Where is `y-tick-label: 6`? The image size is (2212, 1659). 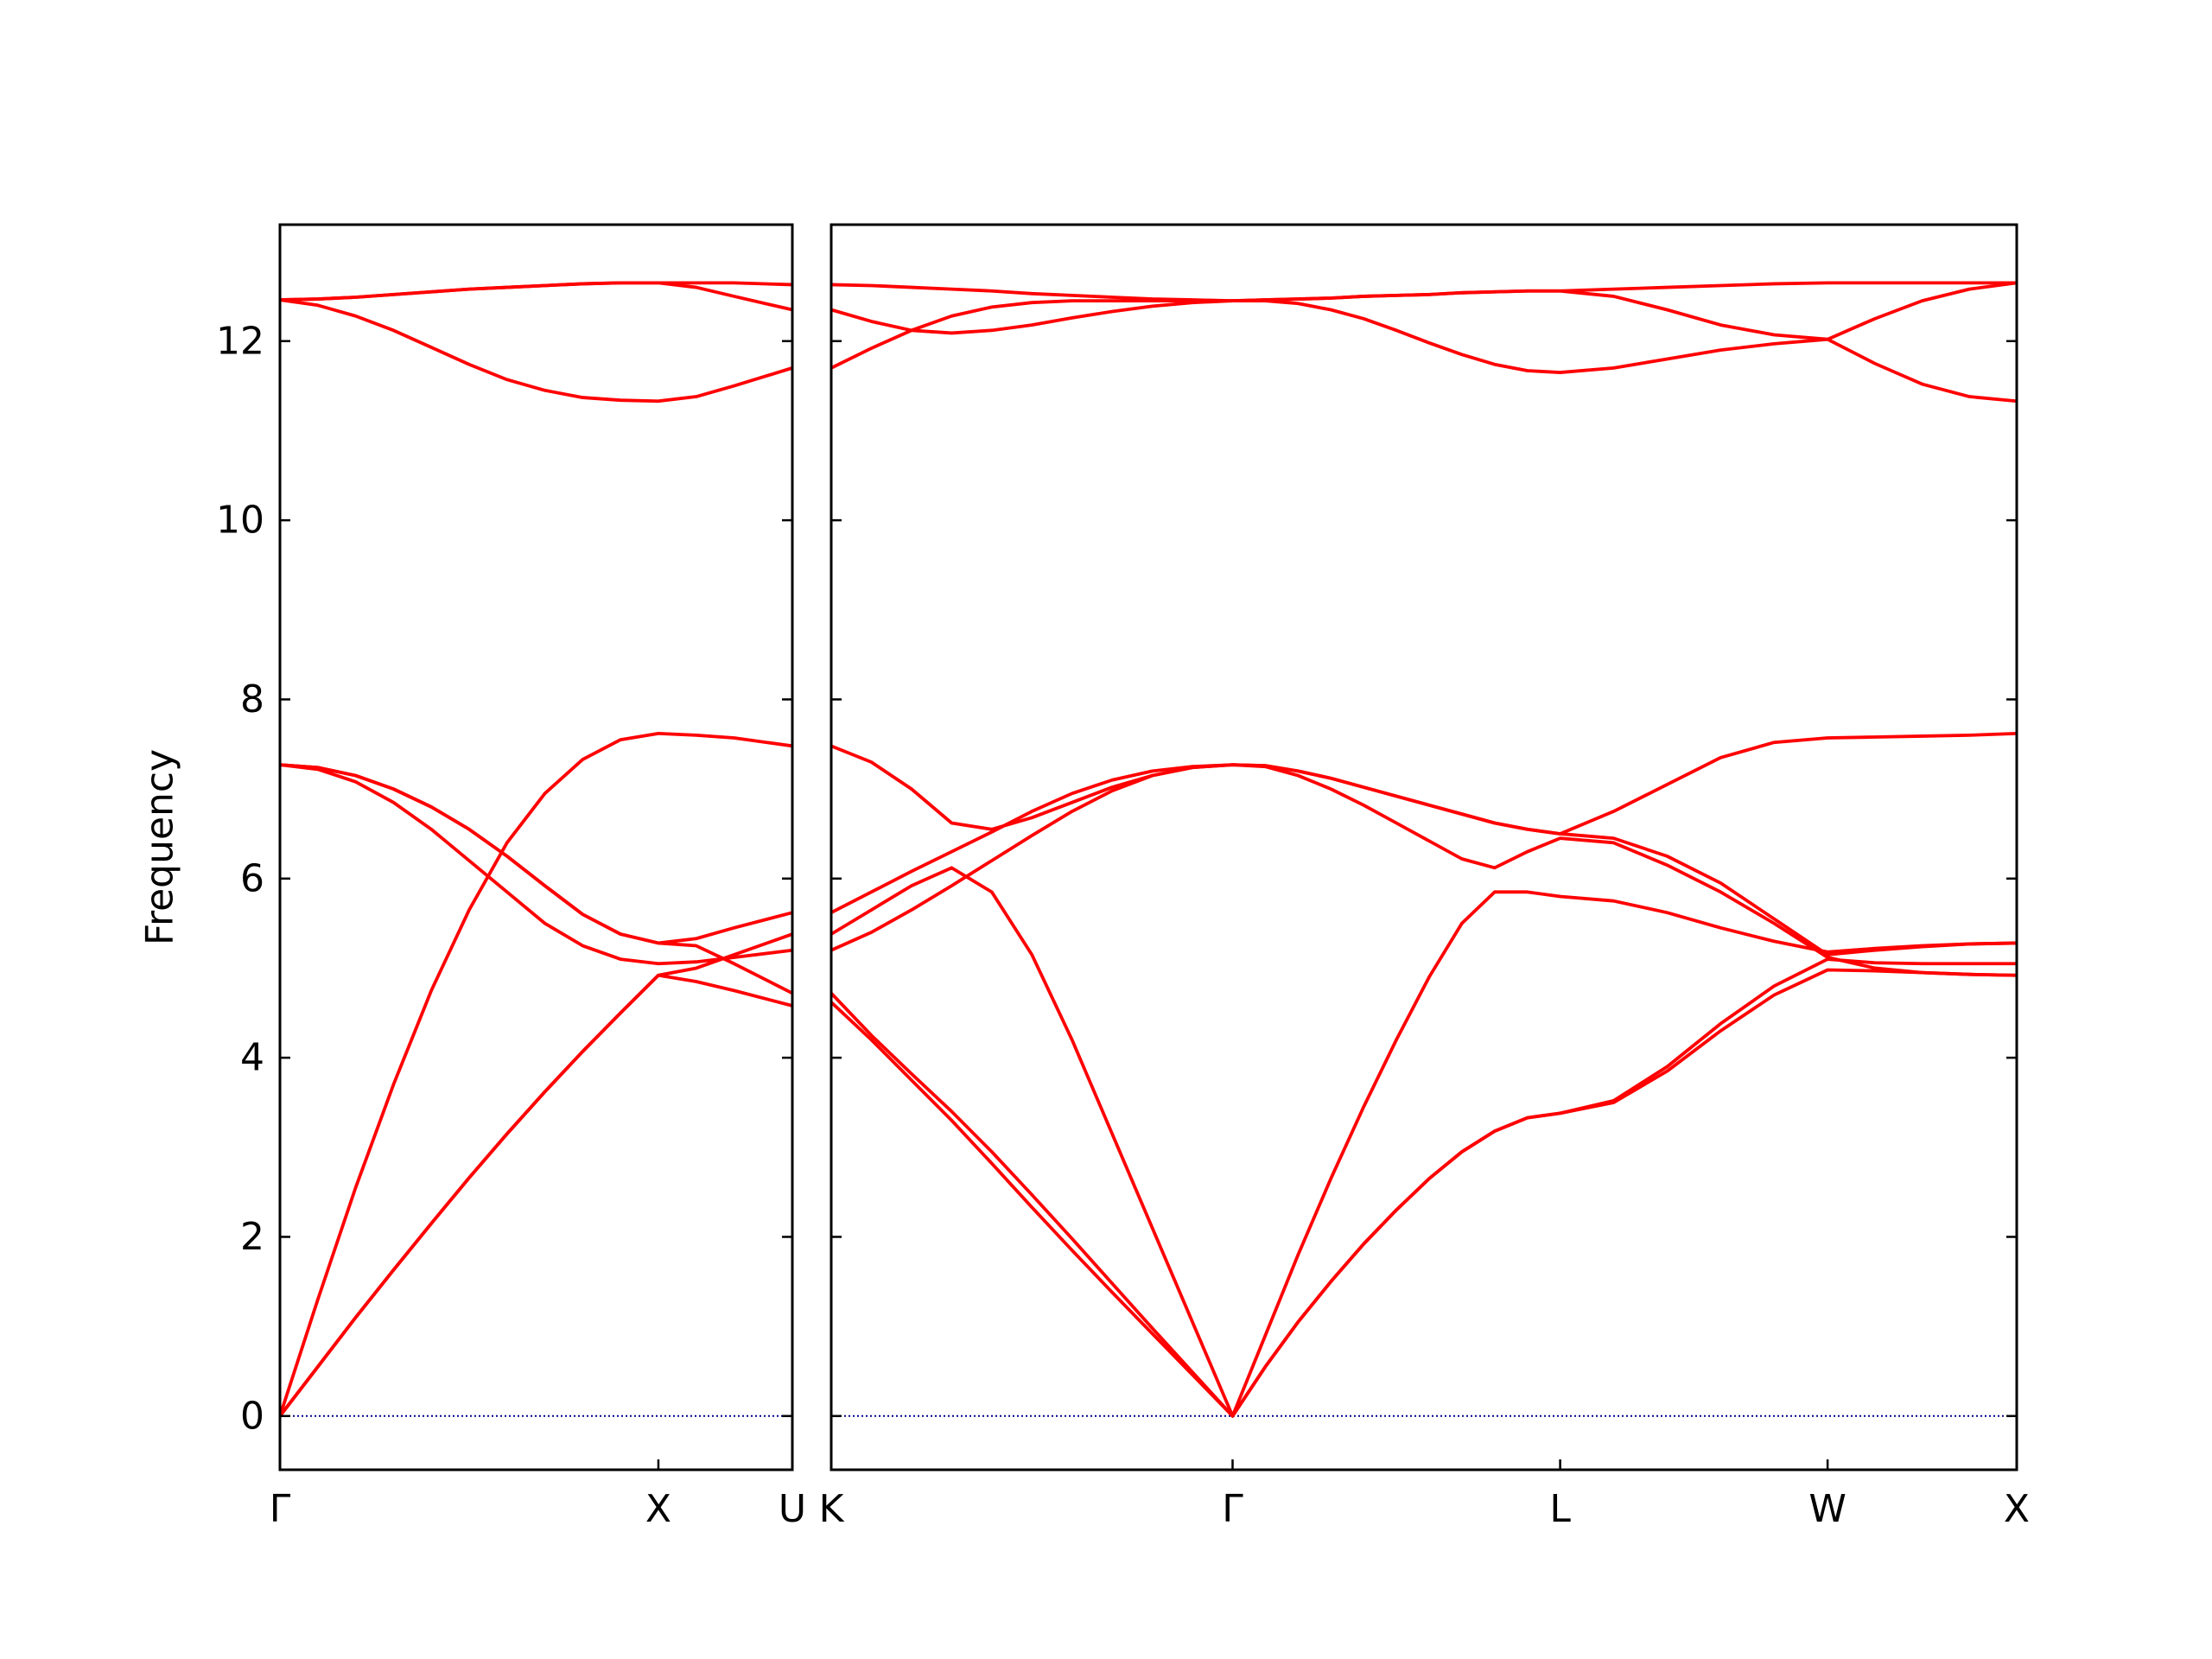 y-tick-label: 6 is located at coordinates (252, 878).